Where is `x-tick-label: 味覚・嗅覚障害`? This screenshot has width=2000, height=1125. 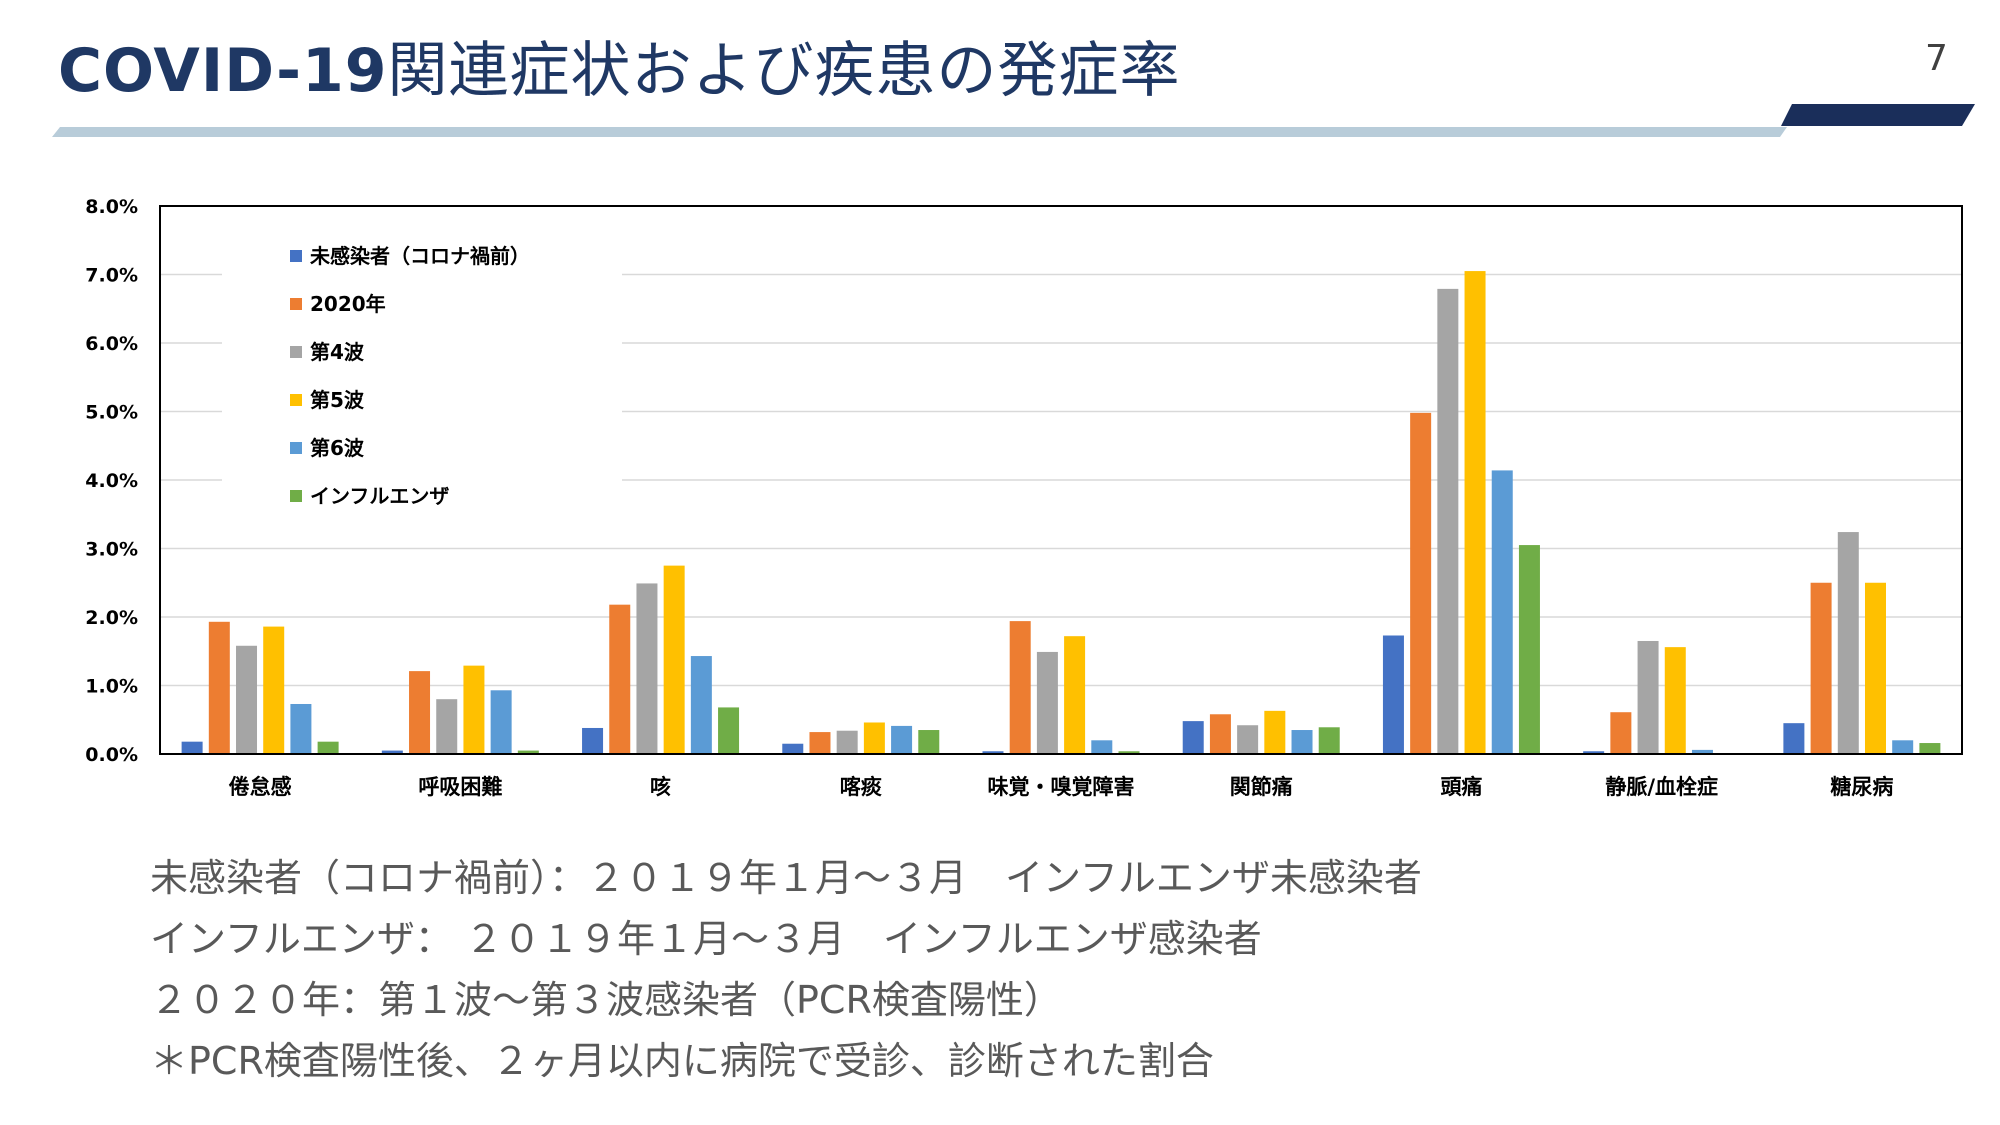
x-tick-label: 味覚・嗅覚障害 is located at coordinates (1061, 787).